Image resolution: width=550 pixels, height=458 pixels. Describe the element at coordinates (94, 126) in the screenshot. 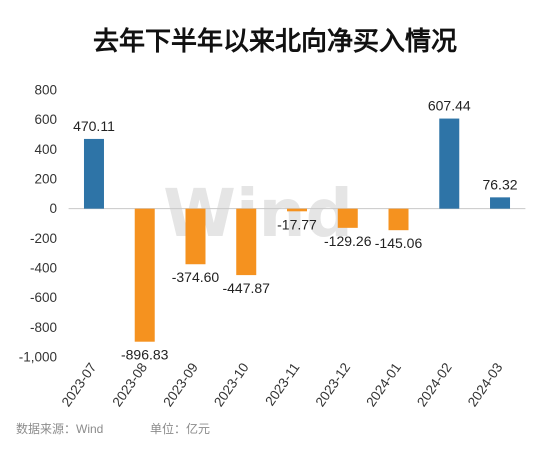

I see `value-label-2023-07: 470.11` at that location.